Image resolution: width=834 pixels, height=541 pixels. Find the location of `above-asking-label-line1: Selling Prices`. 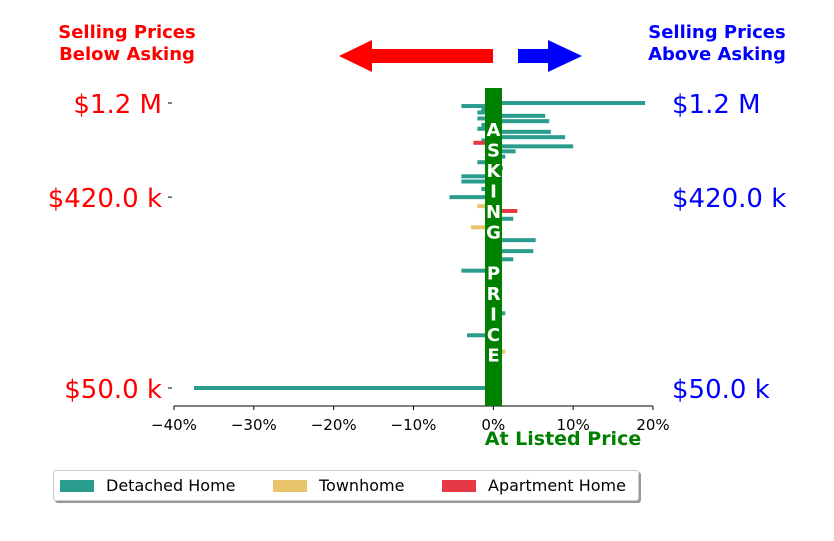

above-asking-label-line1: Selling Prices is located at coordinates (716, 32).